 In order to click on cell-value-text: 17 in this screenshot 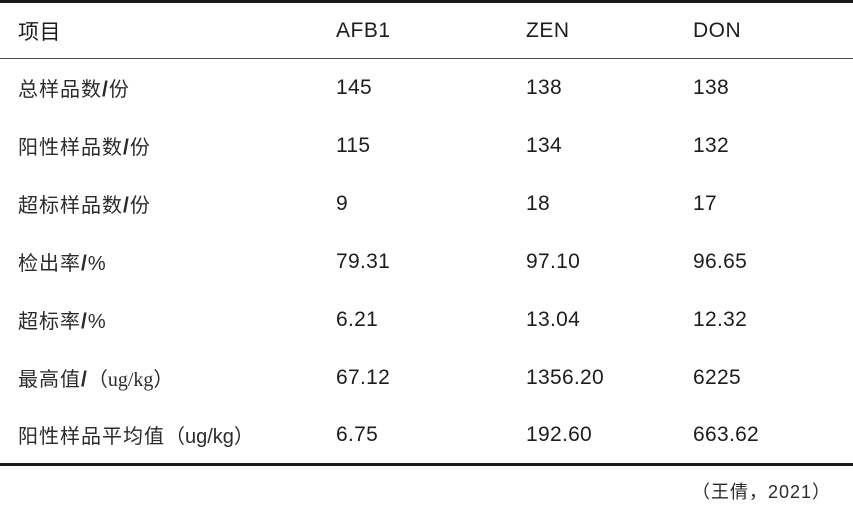, I will do `click(705, 203)`.